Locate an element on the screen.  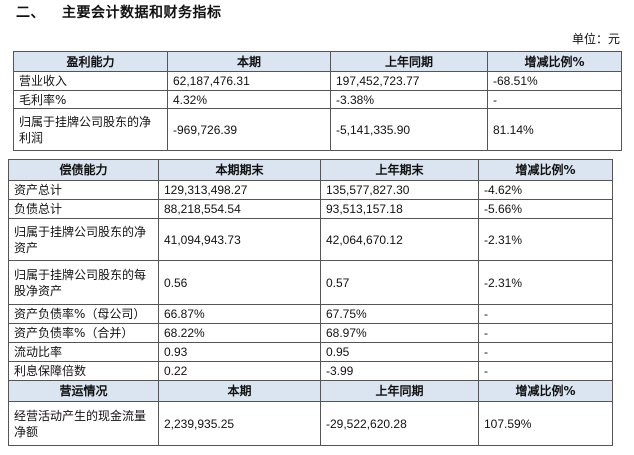
prior-value: -3.38% is located at coordinates (409, 99).